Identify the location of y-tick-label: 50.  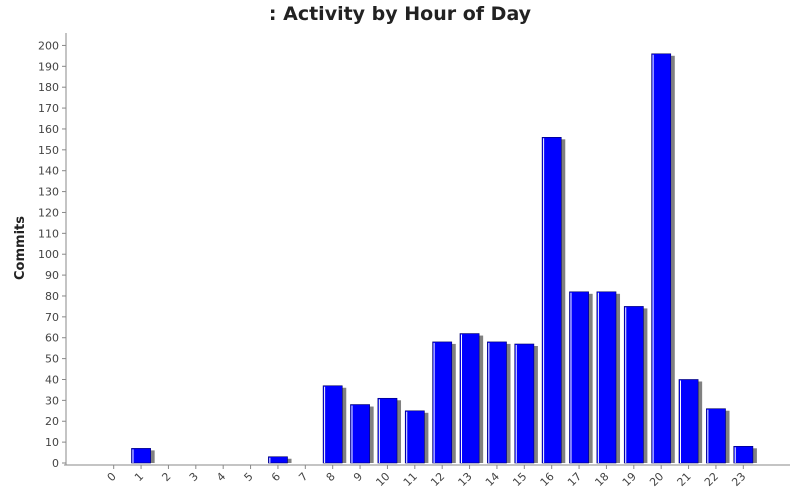
(52, 359).